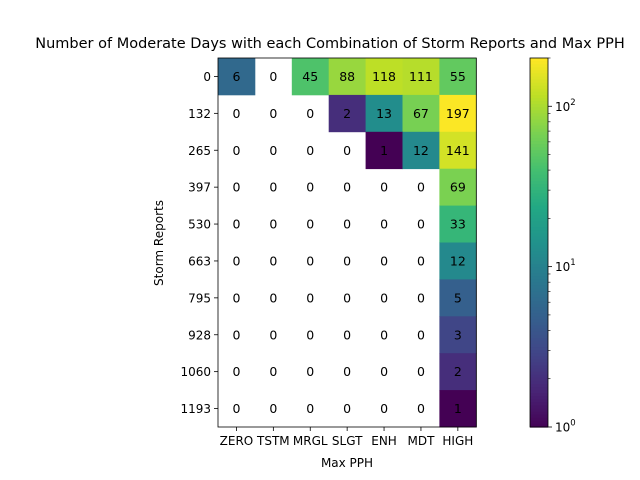 This screenshot has width=640, height=480. Describe the element at coordinates (347, 463) in the screenshot. I see `x-axis-label: Max PPH` at that location.